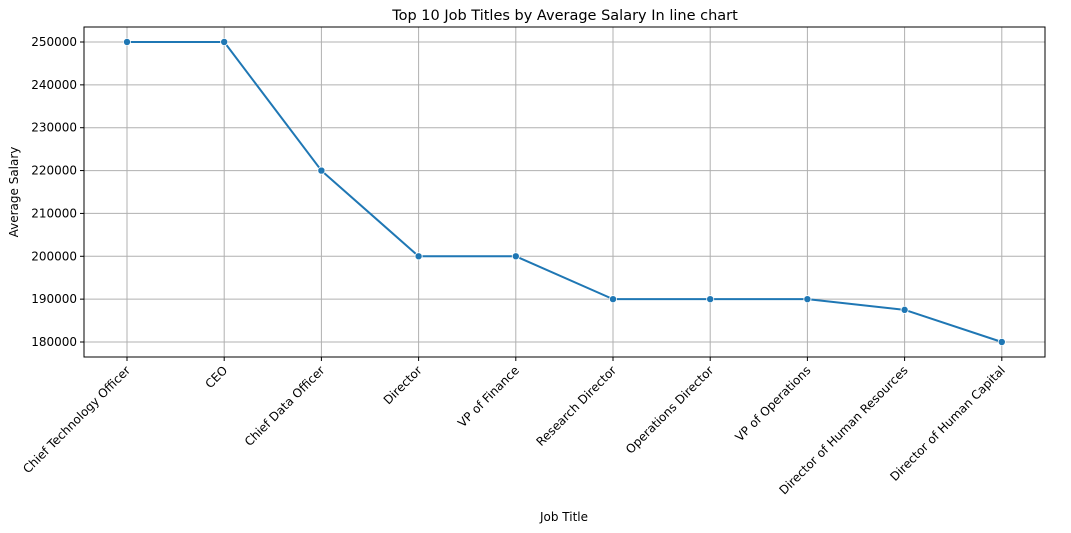  I want to click on y-tick-label: 240000, so click(54, 85).